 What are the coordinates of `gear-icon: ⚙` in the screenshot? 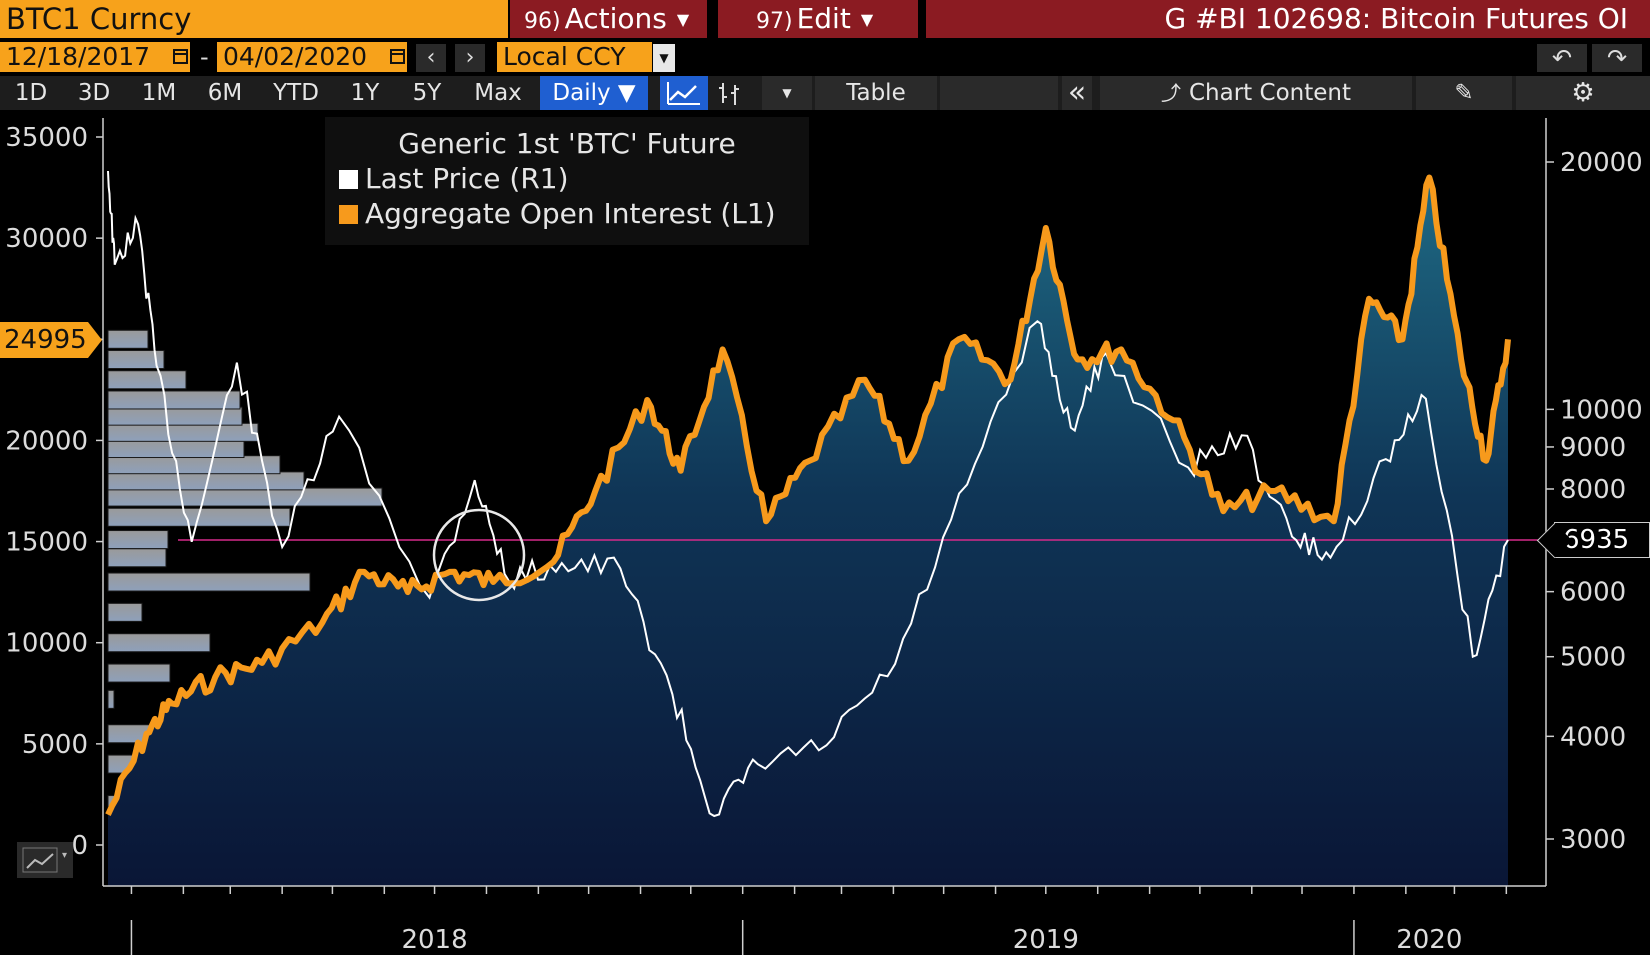 It's located at (1583, 93).